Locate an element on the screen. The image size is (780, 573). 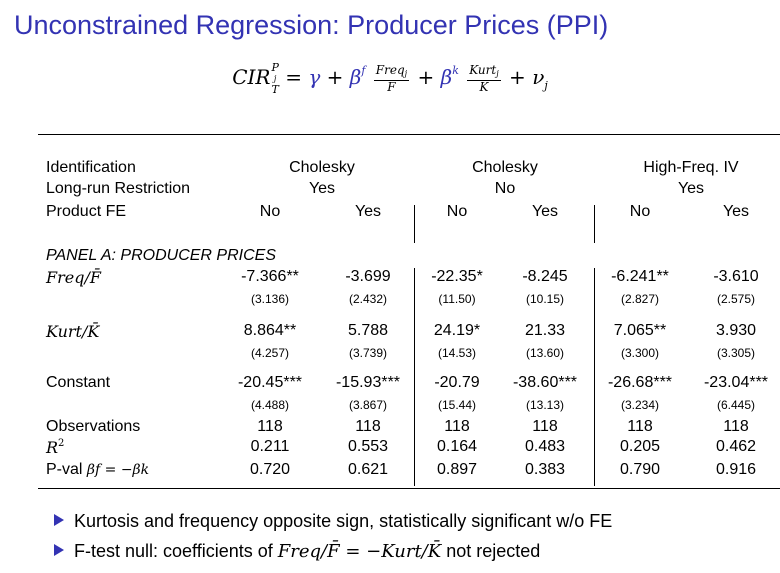
freq-coef-cell: -3.699 is located at coordinates (368, 276).